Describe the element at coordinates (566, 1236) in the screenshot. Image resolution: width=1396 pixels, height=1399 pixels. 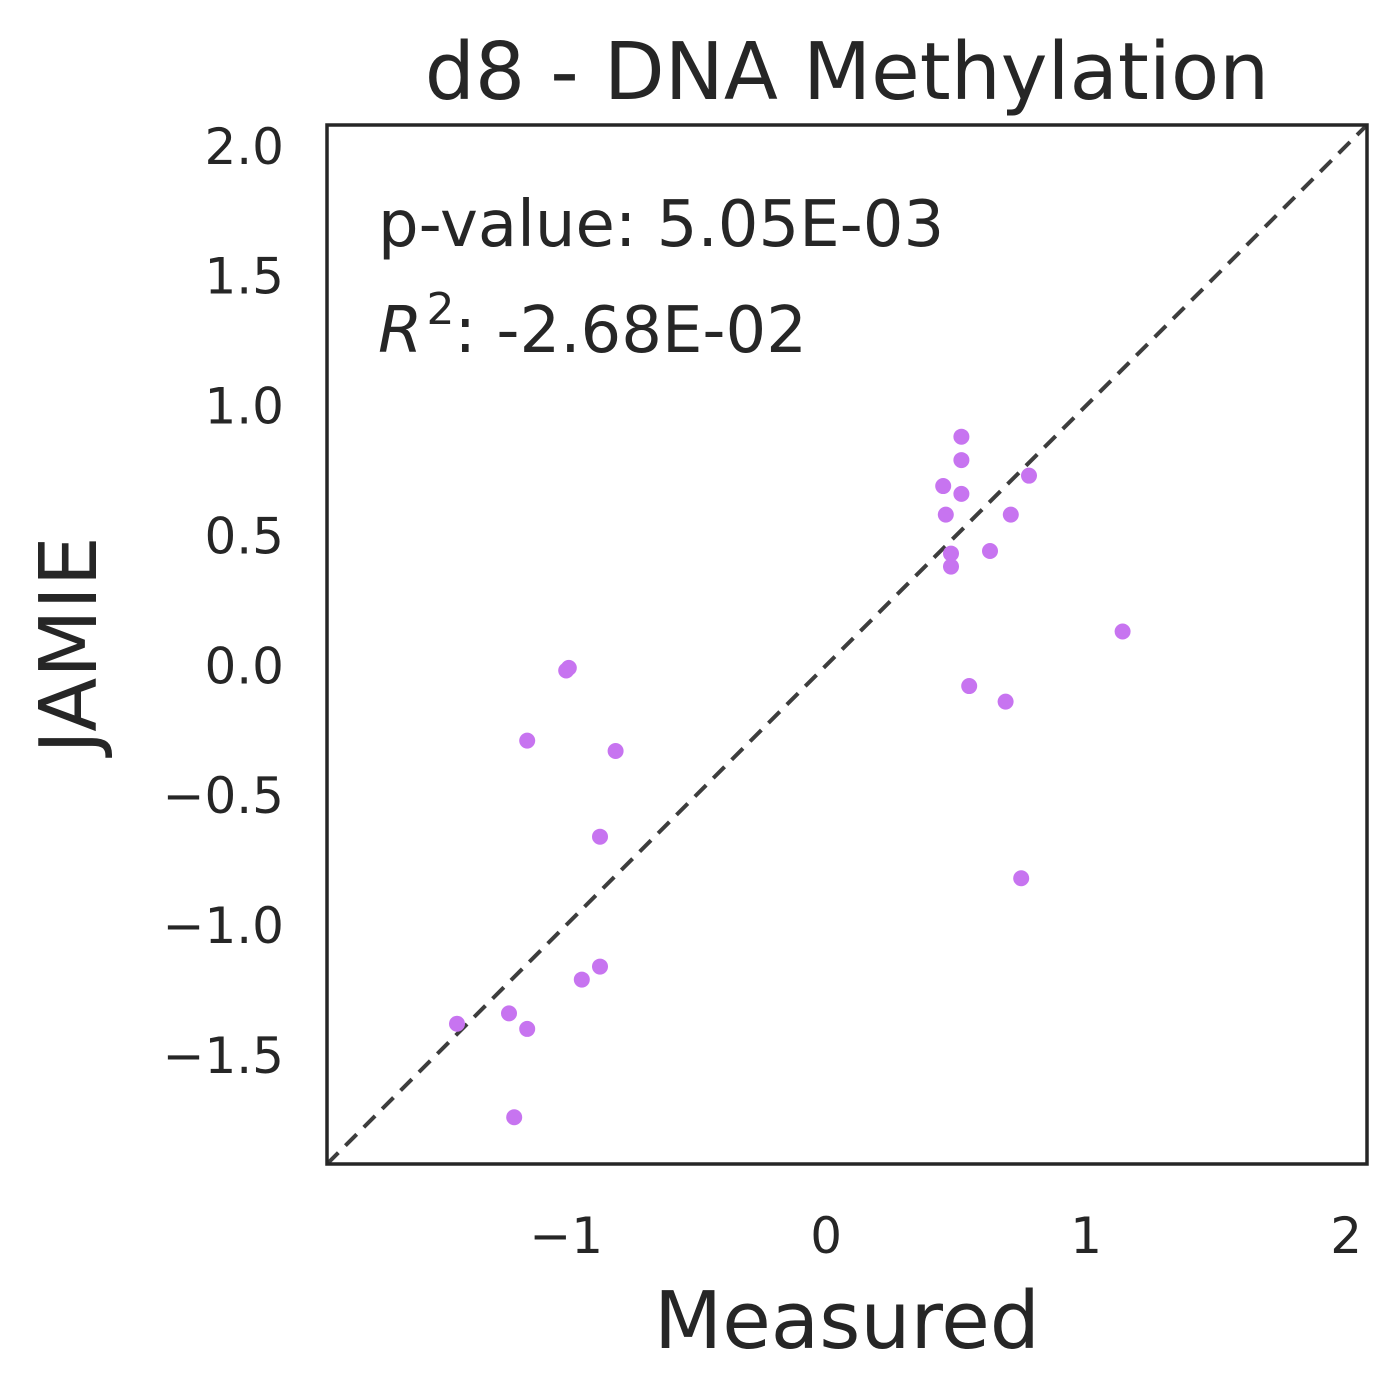
I see `x-tick-label: −1` at that location.